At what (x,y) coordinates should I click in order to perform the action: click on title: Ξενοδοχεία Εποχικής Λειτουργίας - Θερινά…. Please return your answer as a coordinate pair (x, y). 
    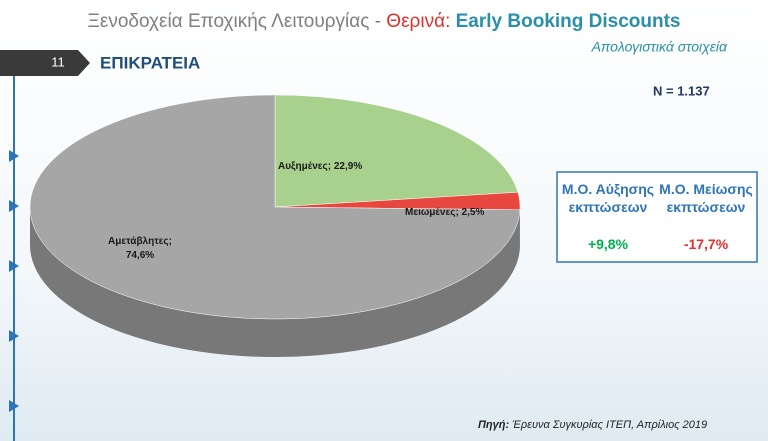
    Looking at the image, I should click on (384, 21).